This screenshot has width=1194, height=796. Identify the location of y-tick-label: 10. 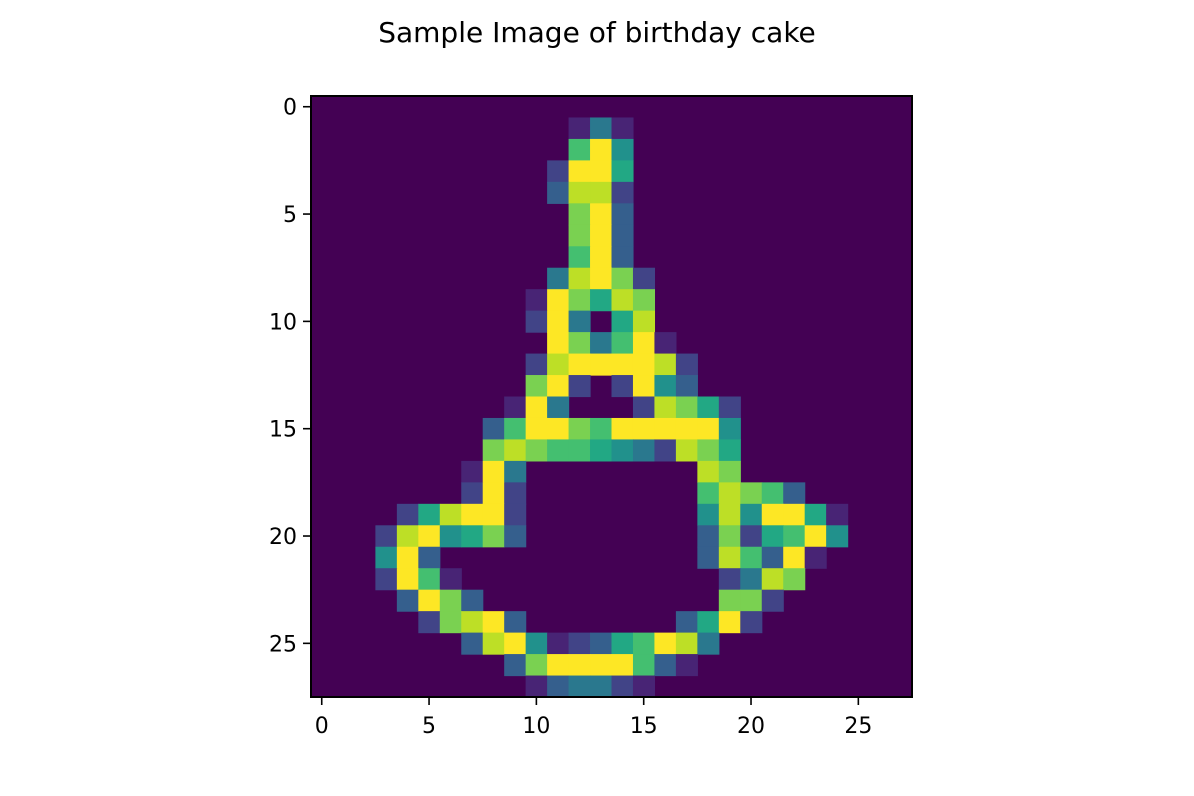
(283, 322).